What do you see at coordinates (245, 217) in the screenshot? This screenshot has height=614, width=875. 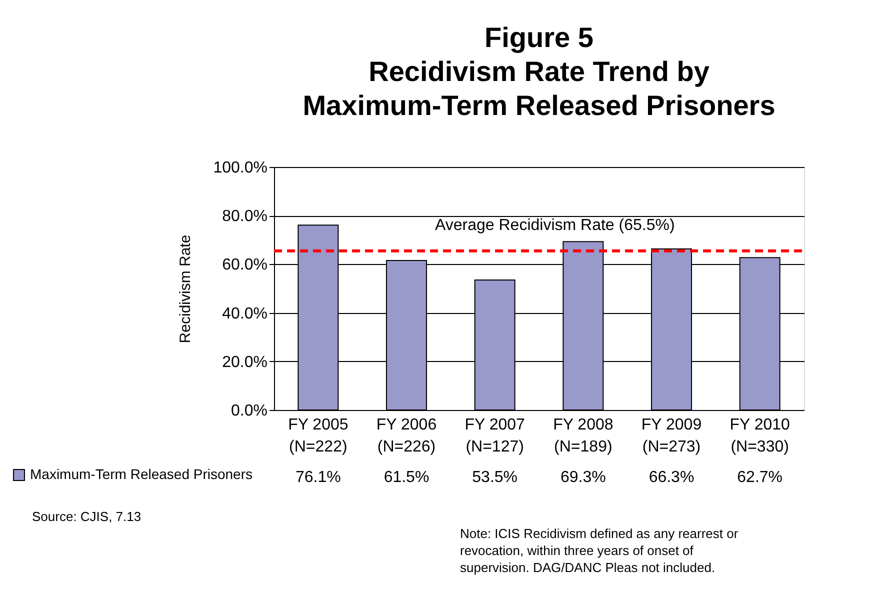 I see `y-tick-label: 80.0%` at bounding box center [245, 217].